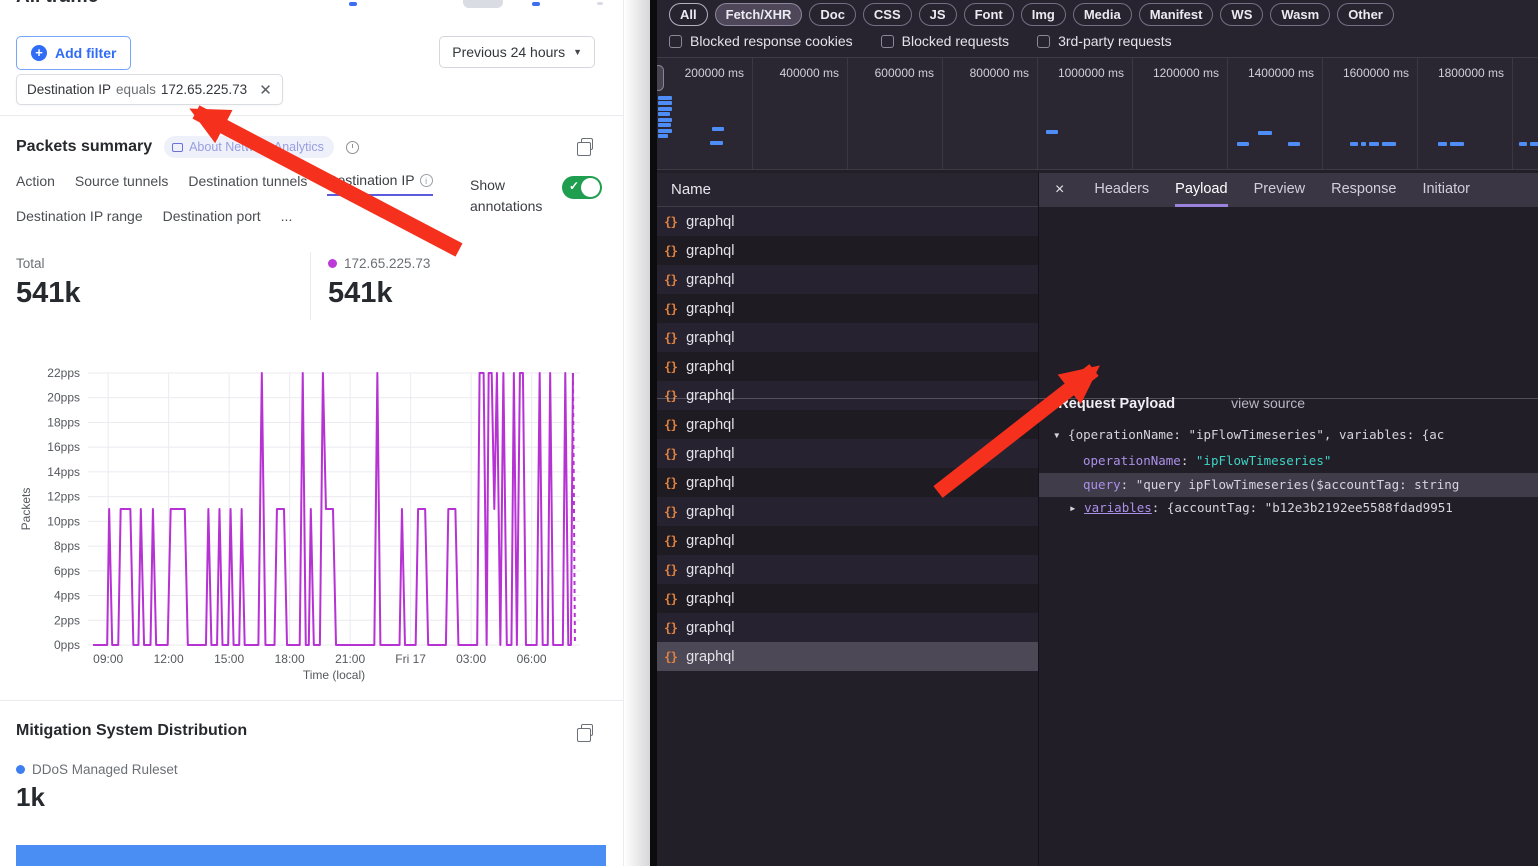 This screenshot has height=866, width=1538. Describe the element at coordinates (149, 89) in the screenshot. I see `filter-chip: Destination IP equals 172.65.225.73 ✕` at that location.